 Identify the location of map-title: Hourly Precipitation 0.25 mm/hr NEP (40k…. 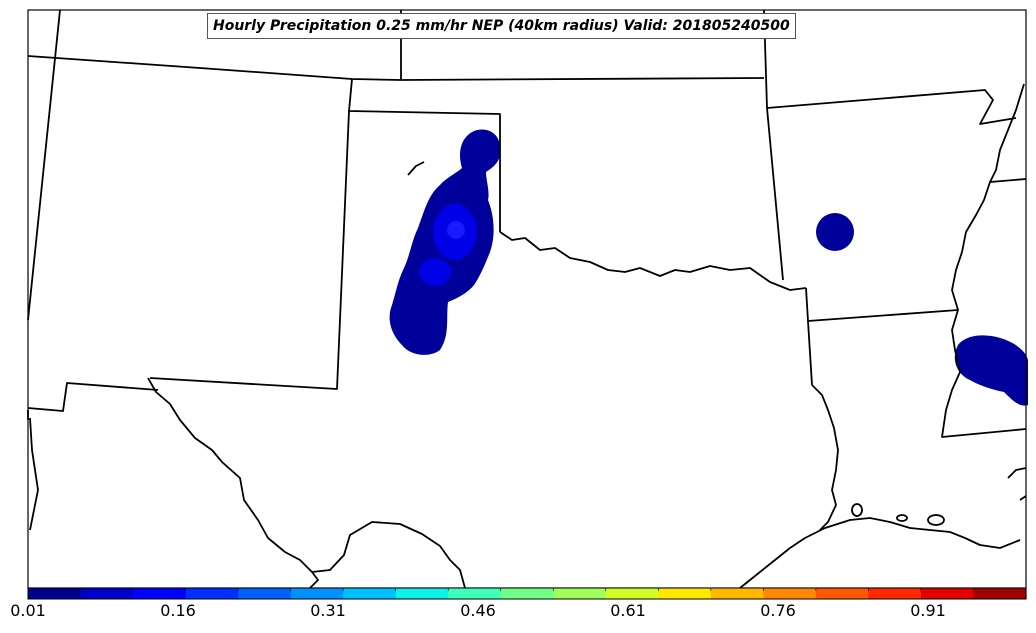
(501, 26).